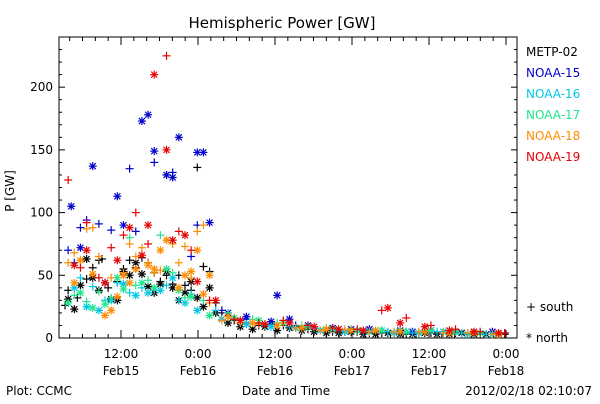 The image size is (600, 404). What do you see at coordinates (506, 371) in the screenshot?
I see `x-tick-date-label: Feb18` at bounding box center [506, 371].